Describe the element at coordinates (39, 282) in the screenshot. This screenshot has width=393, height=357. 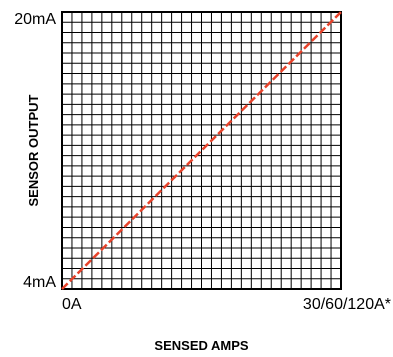
I see `y-tick-label-min: 4mA` at that location.